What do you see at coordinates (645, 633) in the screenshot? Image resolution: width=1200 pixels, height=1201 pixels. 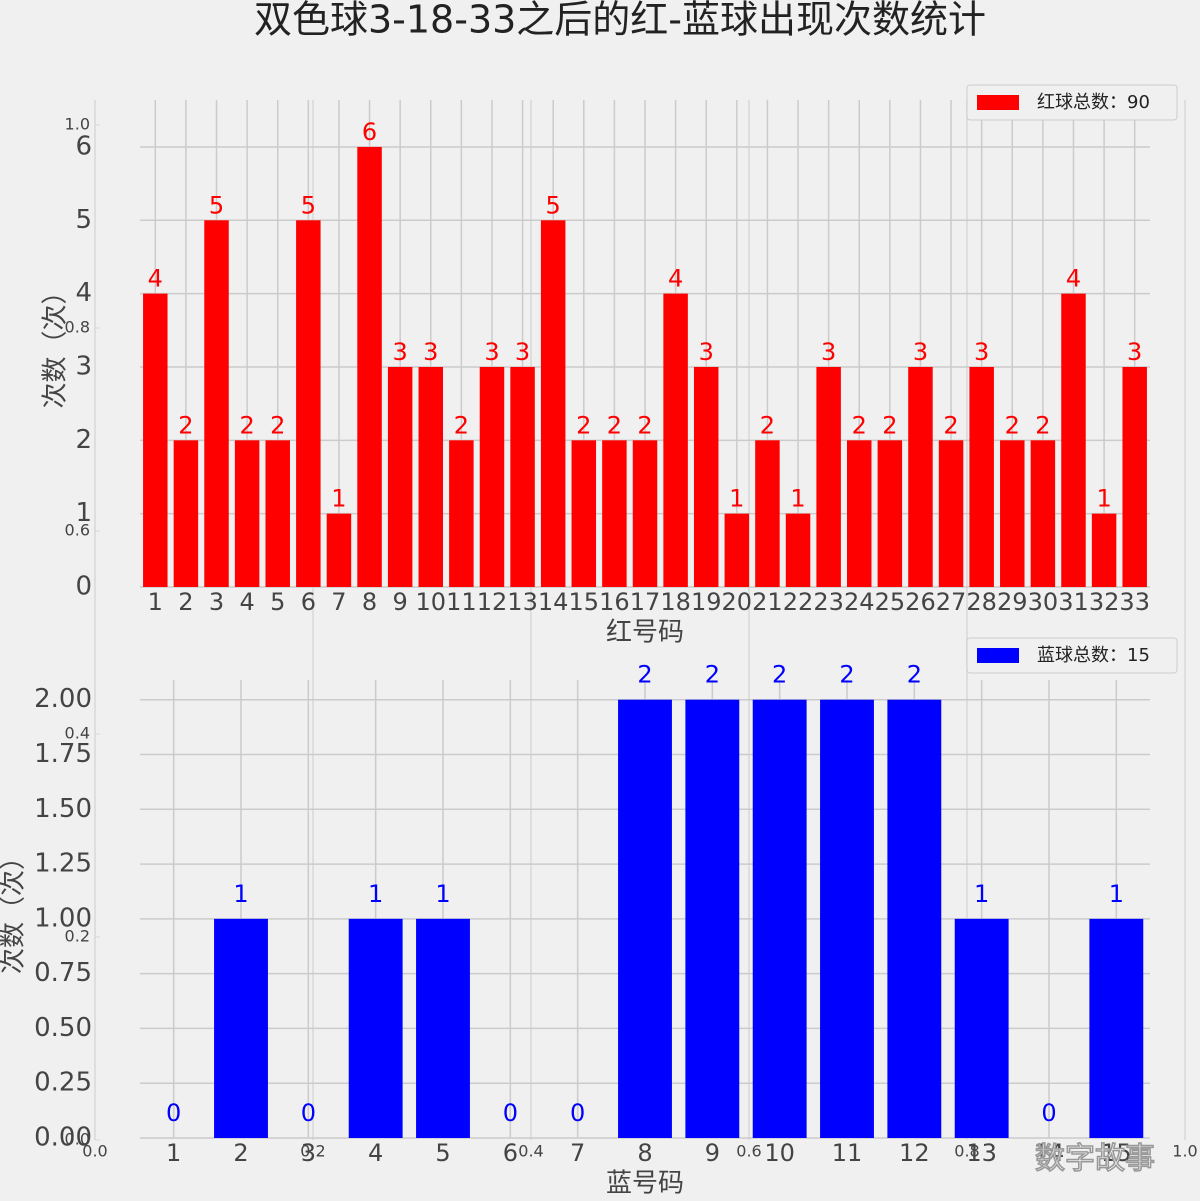 I see `x-axis-label: 红号码` at bounding box center [645, 633].